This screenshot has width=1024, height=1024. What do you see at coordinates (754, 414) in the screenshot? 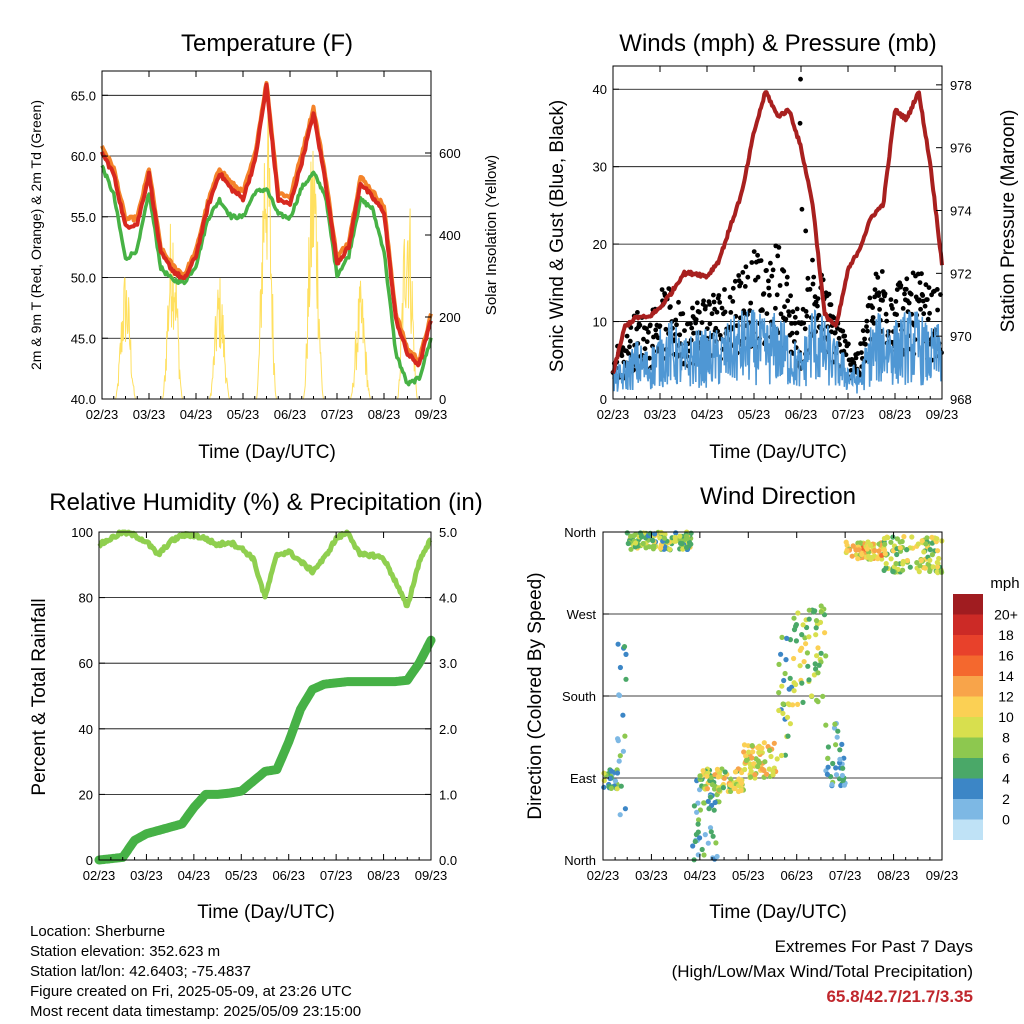
I see `x-tick-label: 05/23` at bounding box center [754, 414].